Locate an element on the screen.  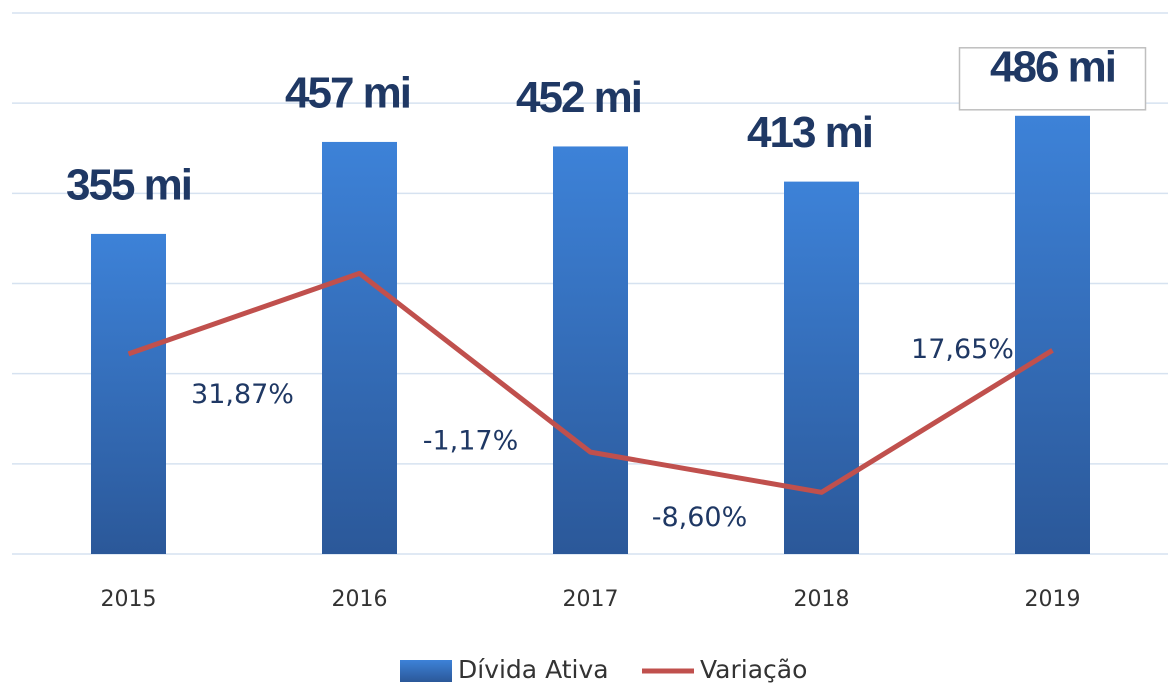
label-box is located at coordinates (1052, 79).